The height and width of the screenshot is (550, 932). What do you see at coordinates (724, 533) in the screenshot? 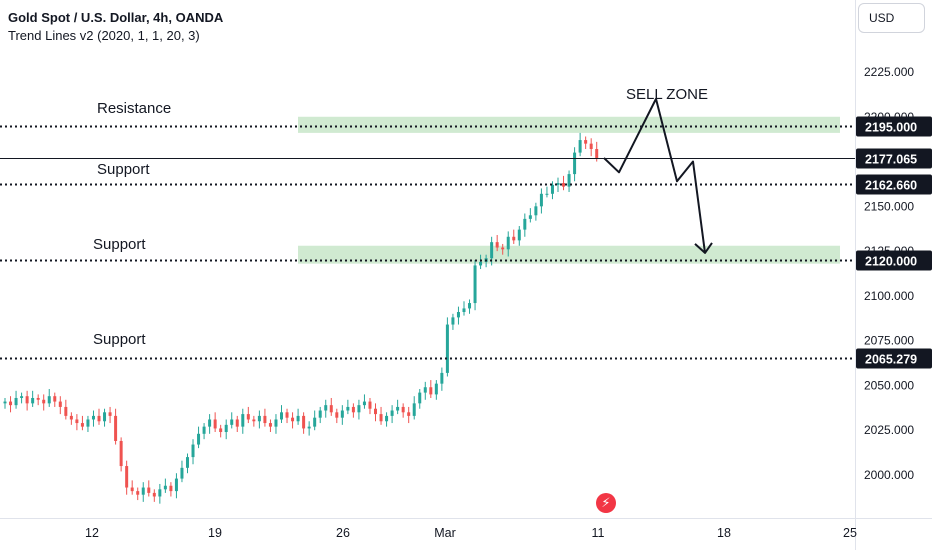
I see `x-tick-label: 18` at bounding box center [724, 533].